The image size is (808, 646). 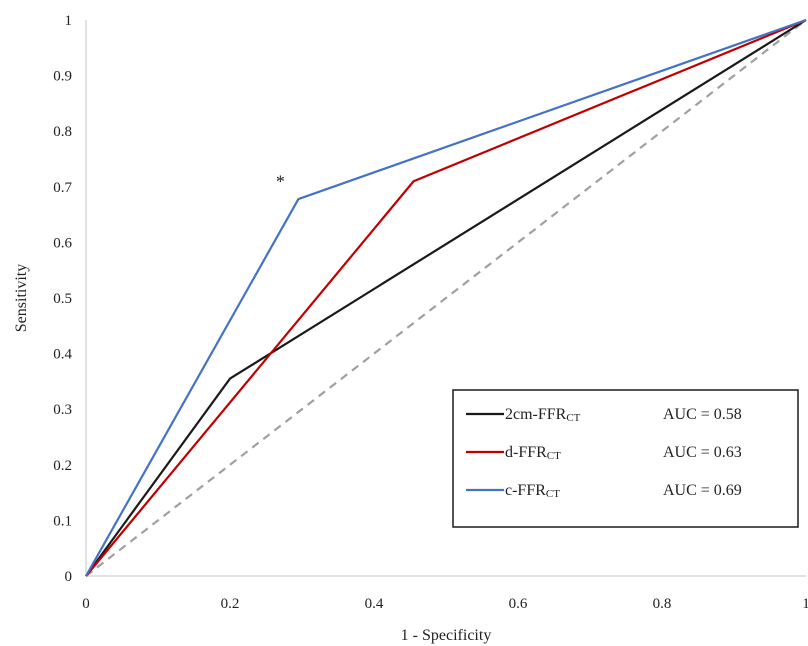 I want to click on y-tick-label: 0.7, so click(x=62, y=188).